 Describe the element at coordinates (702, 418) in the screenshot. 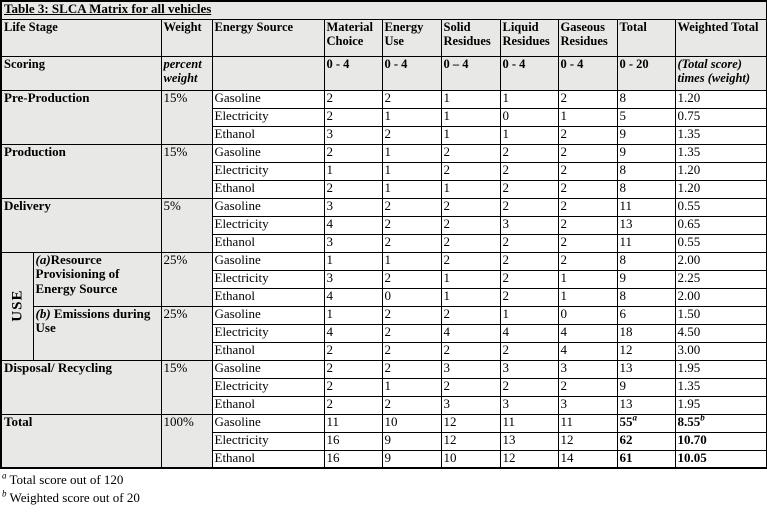

I see `weighted-total-superscript: b` at that location.